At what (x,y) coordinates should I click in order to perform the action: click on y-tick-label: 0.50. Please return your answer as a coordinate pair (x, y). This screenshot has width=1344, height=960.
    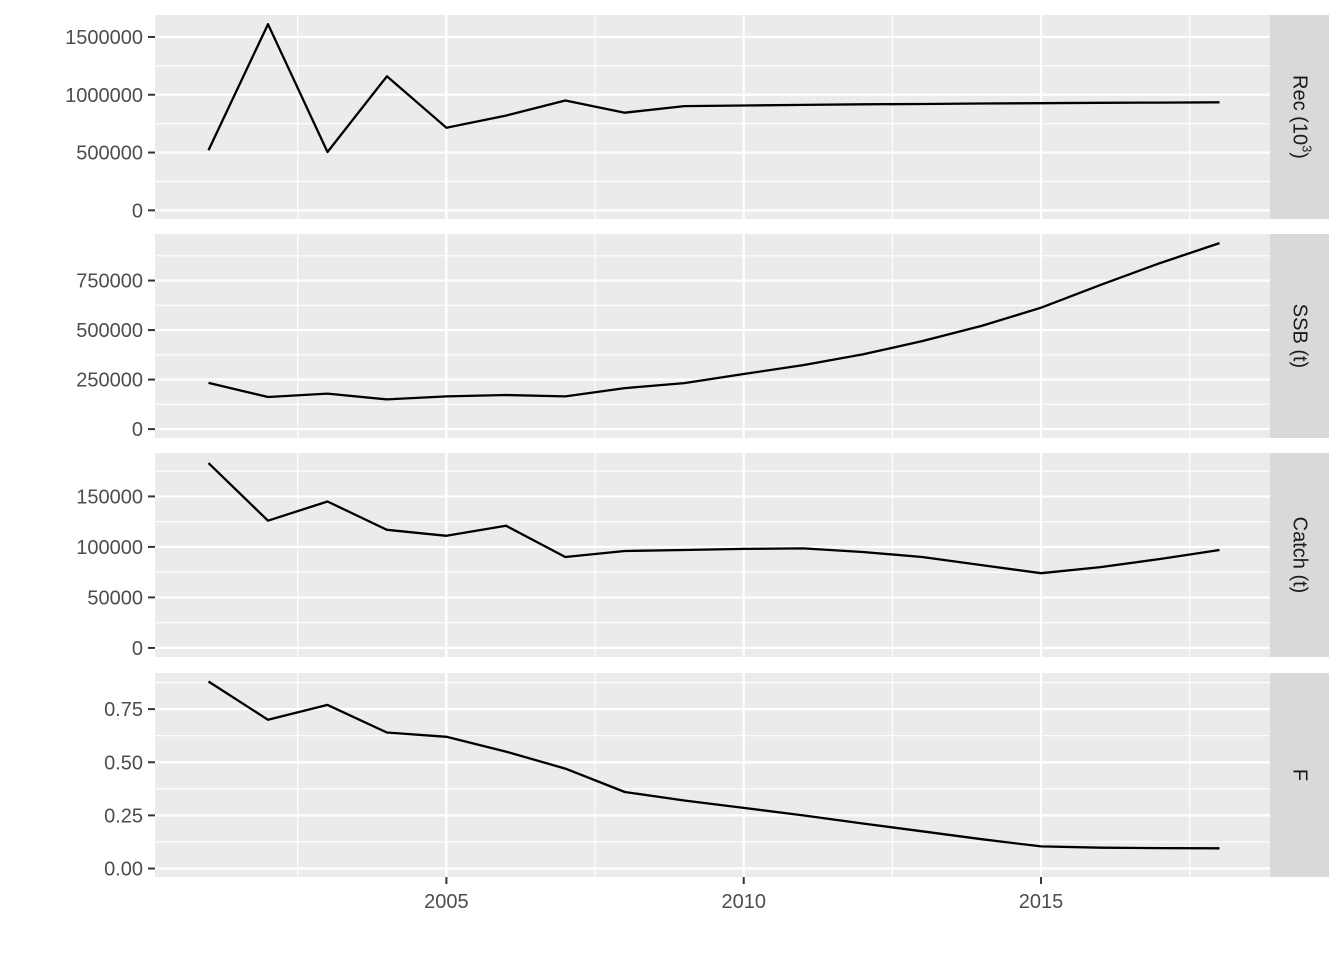
    Looking at the image, I should click on (123, 763).